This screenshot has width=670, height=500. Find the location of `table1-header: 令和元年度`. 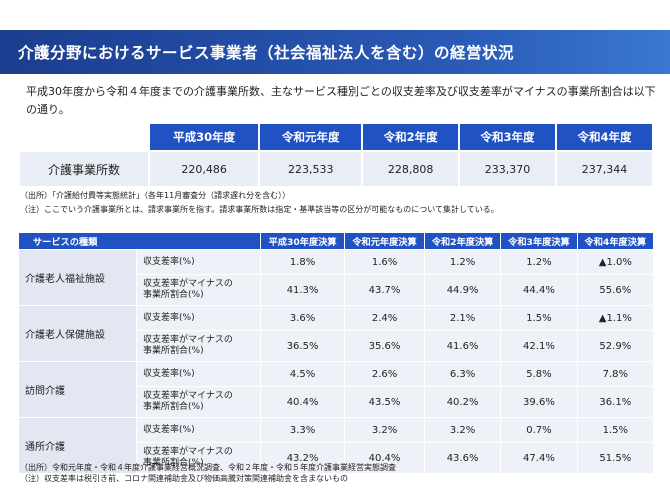

table1-header: 令和元年度 is located at coordinates (311, 137).